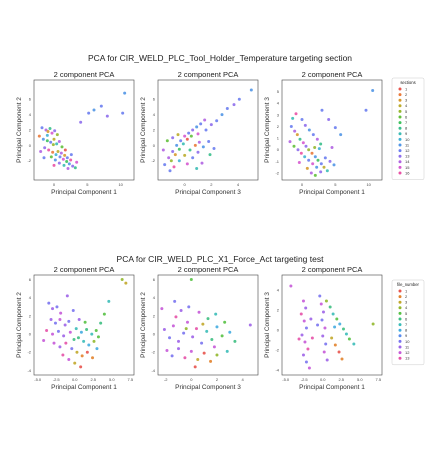 Image resolution: width=440 pixels, height=450 pixels. Describe the element at coordinates (93, 379) in the screenshot. I see `x-tick-label: 2.5` at that location.